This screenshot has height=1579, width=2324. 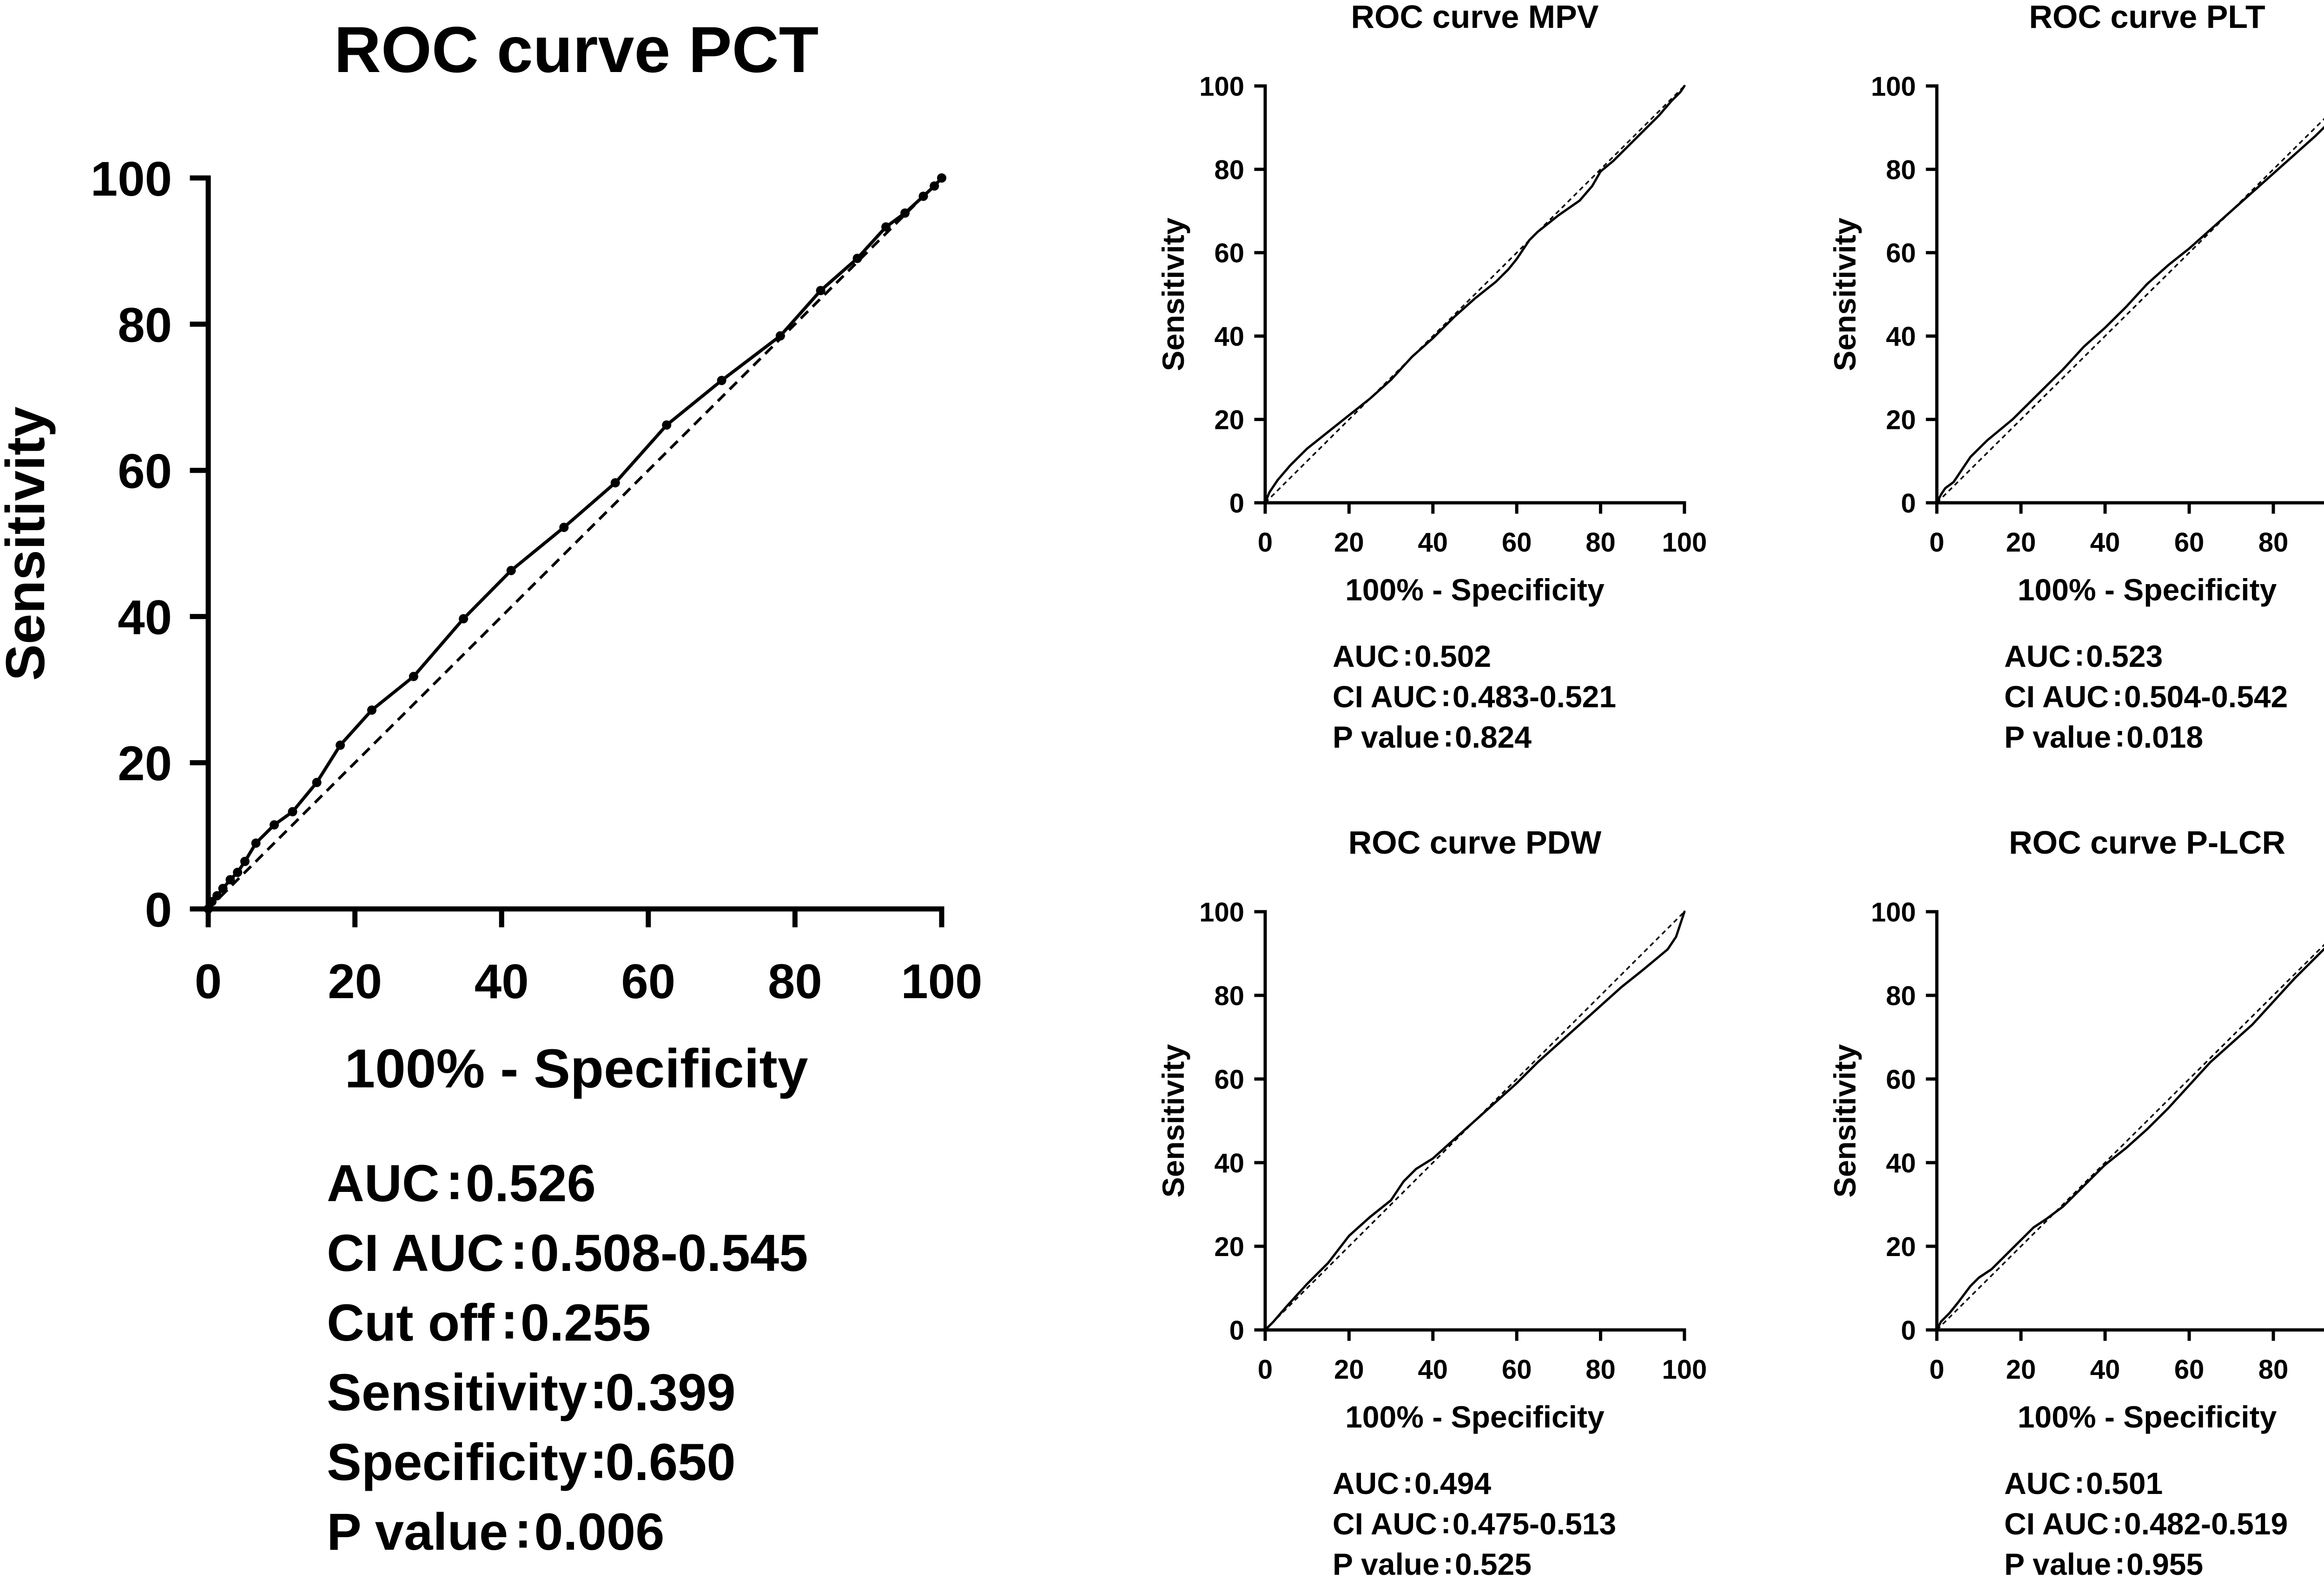 I want to click on stat-value: 0.483-0.521, so click(x=1534, y=696).